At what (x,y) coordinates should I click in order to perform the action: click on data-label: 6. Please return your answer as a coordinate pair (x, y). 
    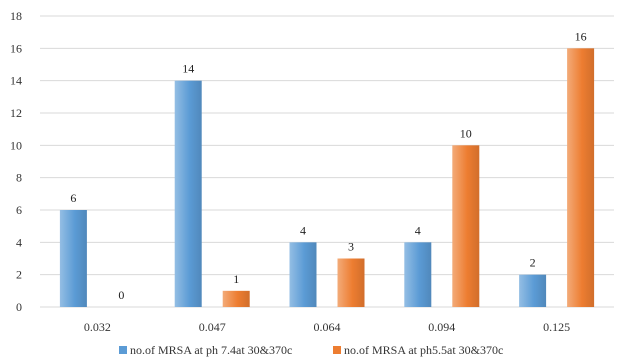
    Looking at the image, I should click on (73, 198).